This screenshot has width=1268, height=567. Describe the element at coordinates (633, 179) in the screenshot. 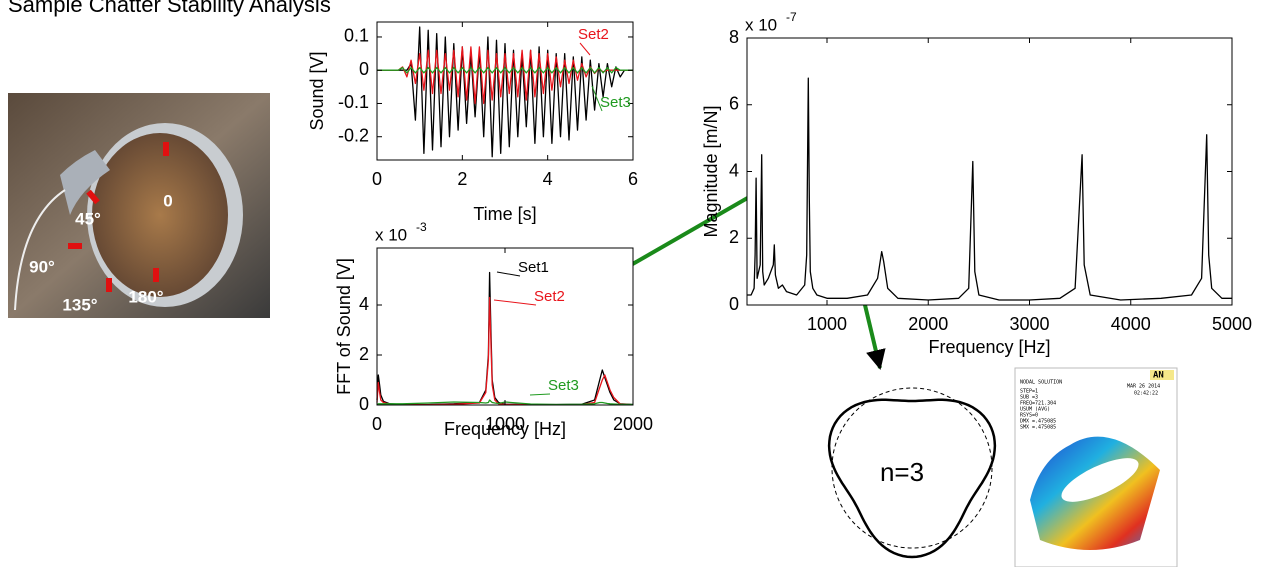

I see `x-tick-label: 6` at that location.